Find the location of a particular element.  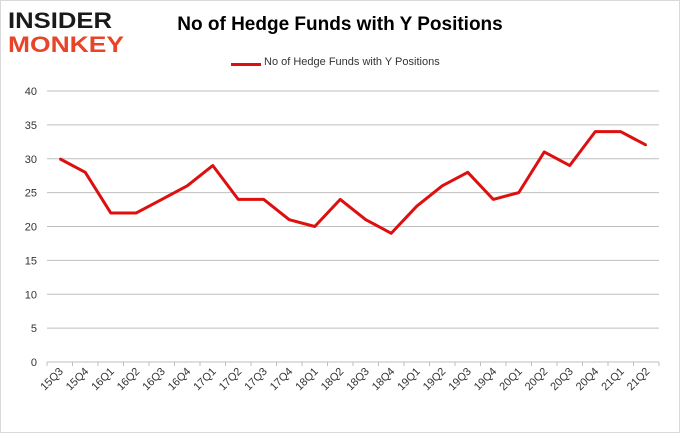

x-tick-label: 20Q3 is located at coordinates (562, 380).